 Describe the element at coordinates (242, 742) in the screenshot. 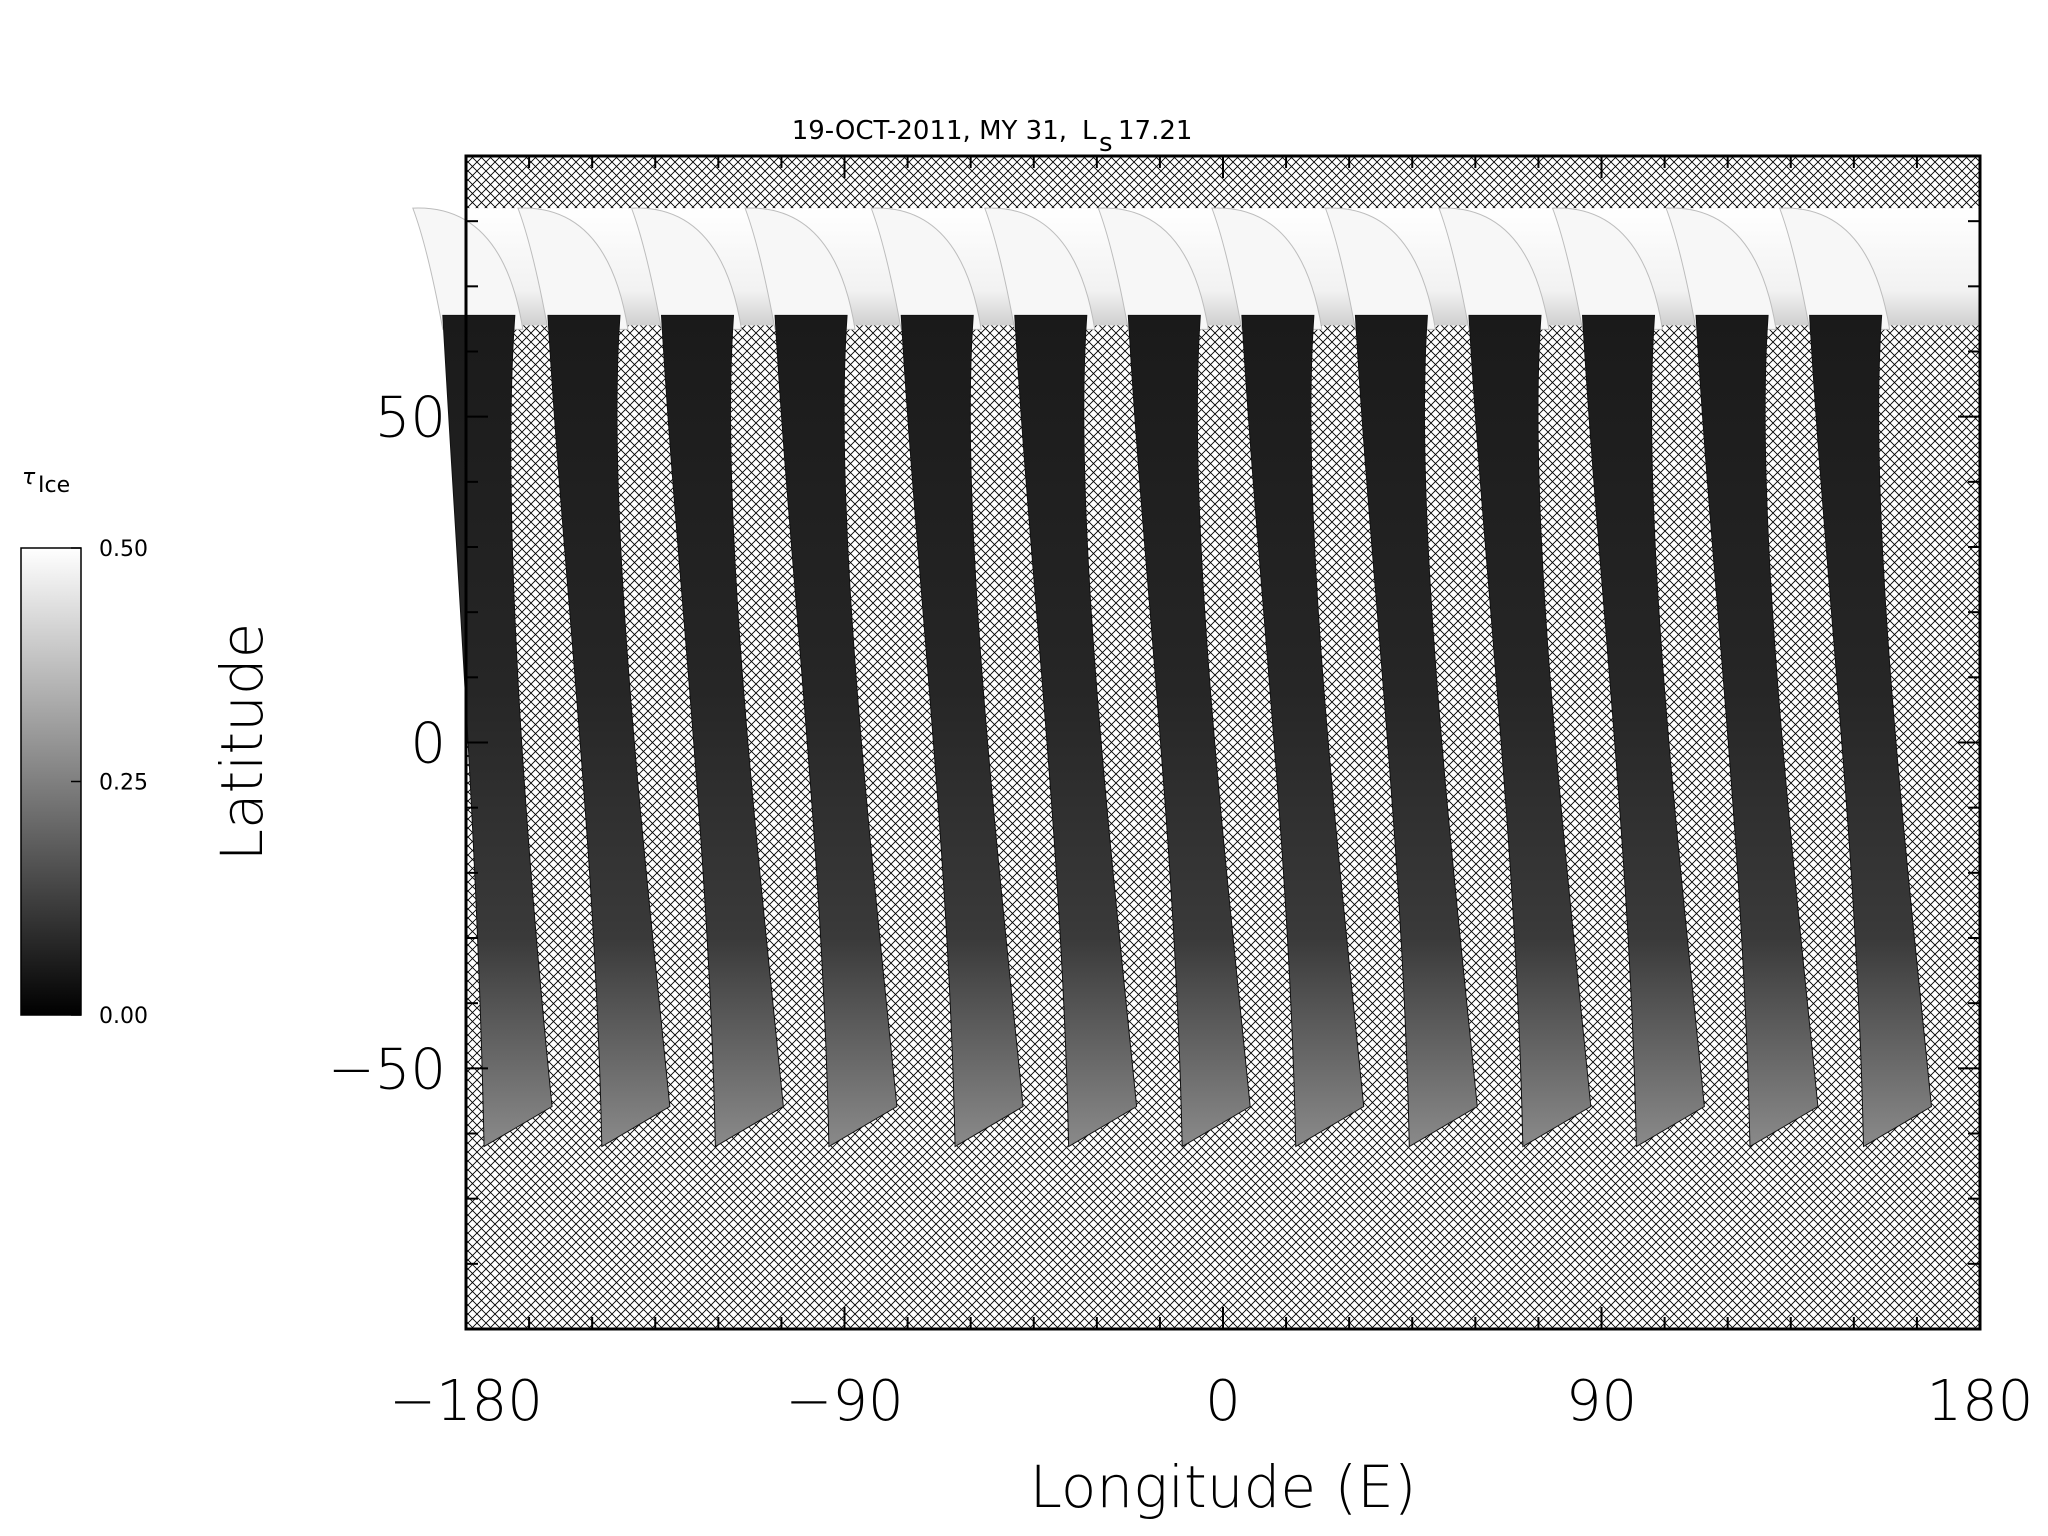

I see `y-axis-title: Latitude` at that location.